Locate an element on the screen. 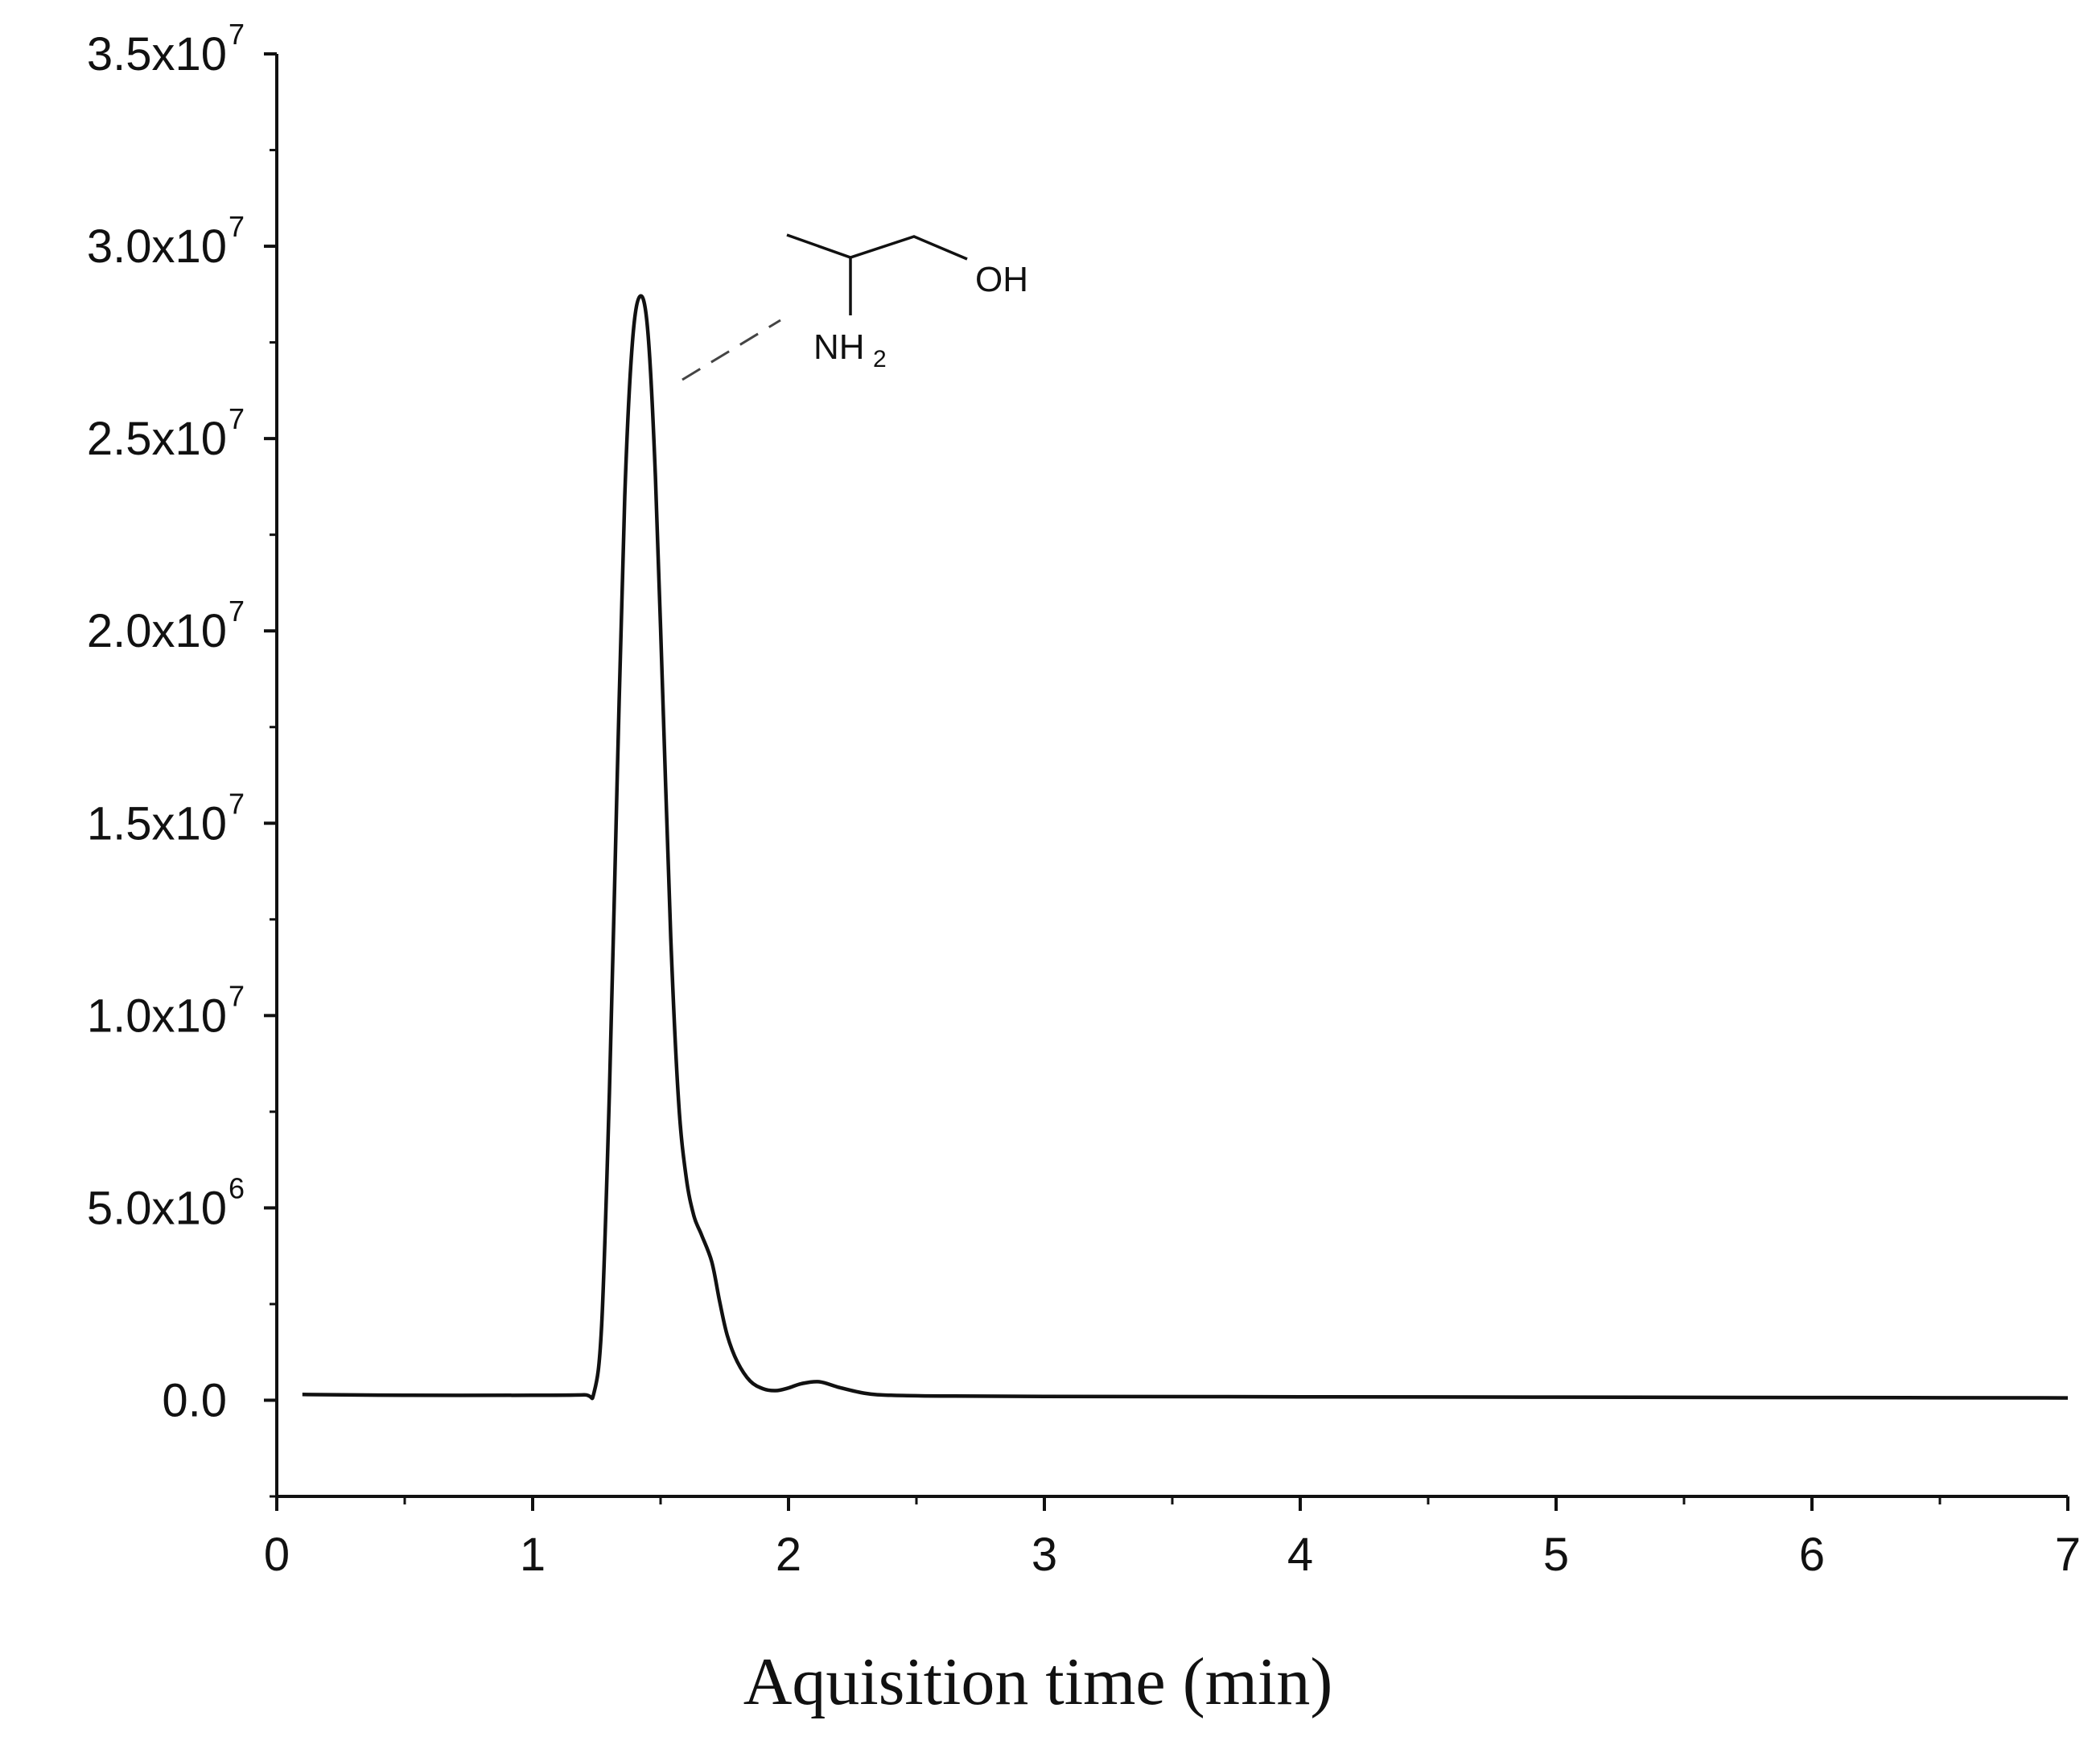 The height and width of the screenshot is (1745, 2100). x-axis: 0 1 2 3 4 5 6 7 is located at coordinates (1172, 1538).